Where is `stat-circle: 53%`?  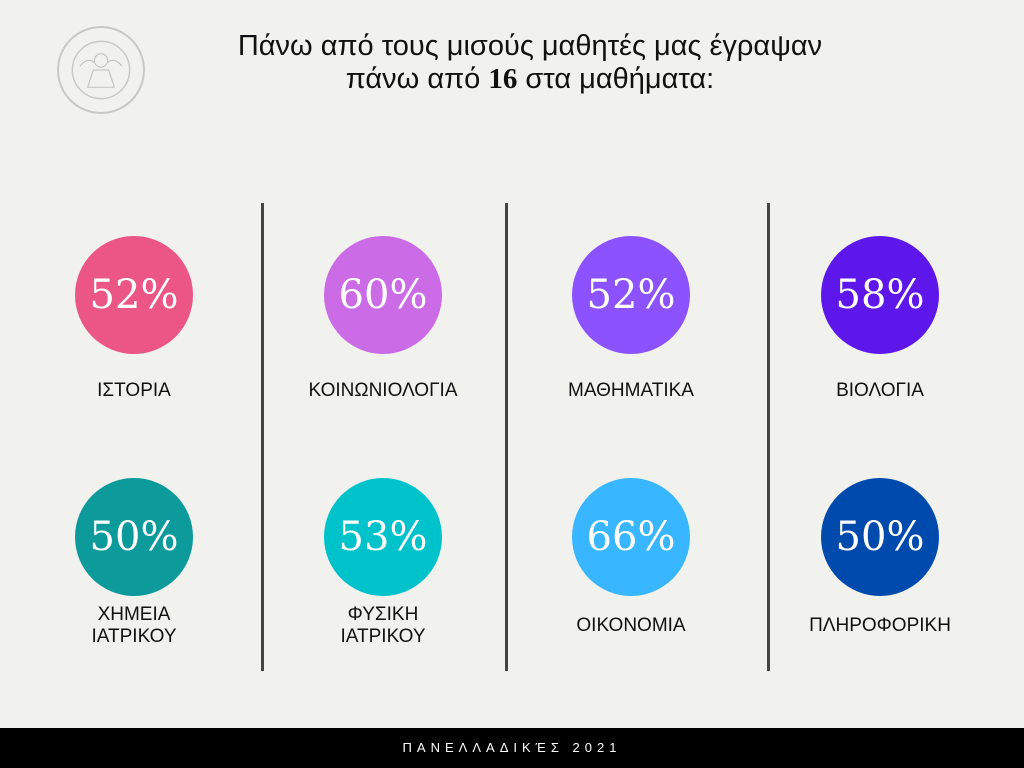
stat-circle: 53% is located at coordinates (383, 537).